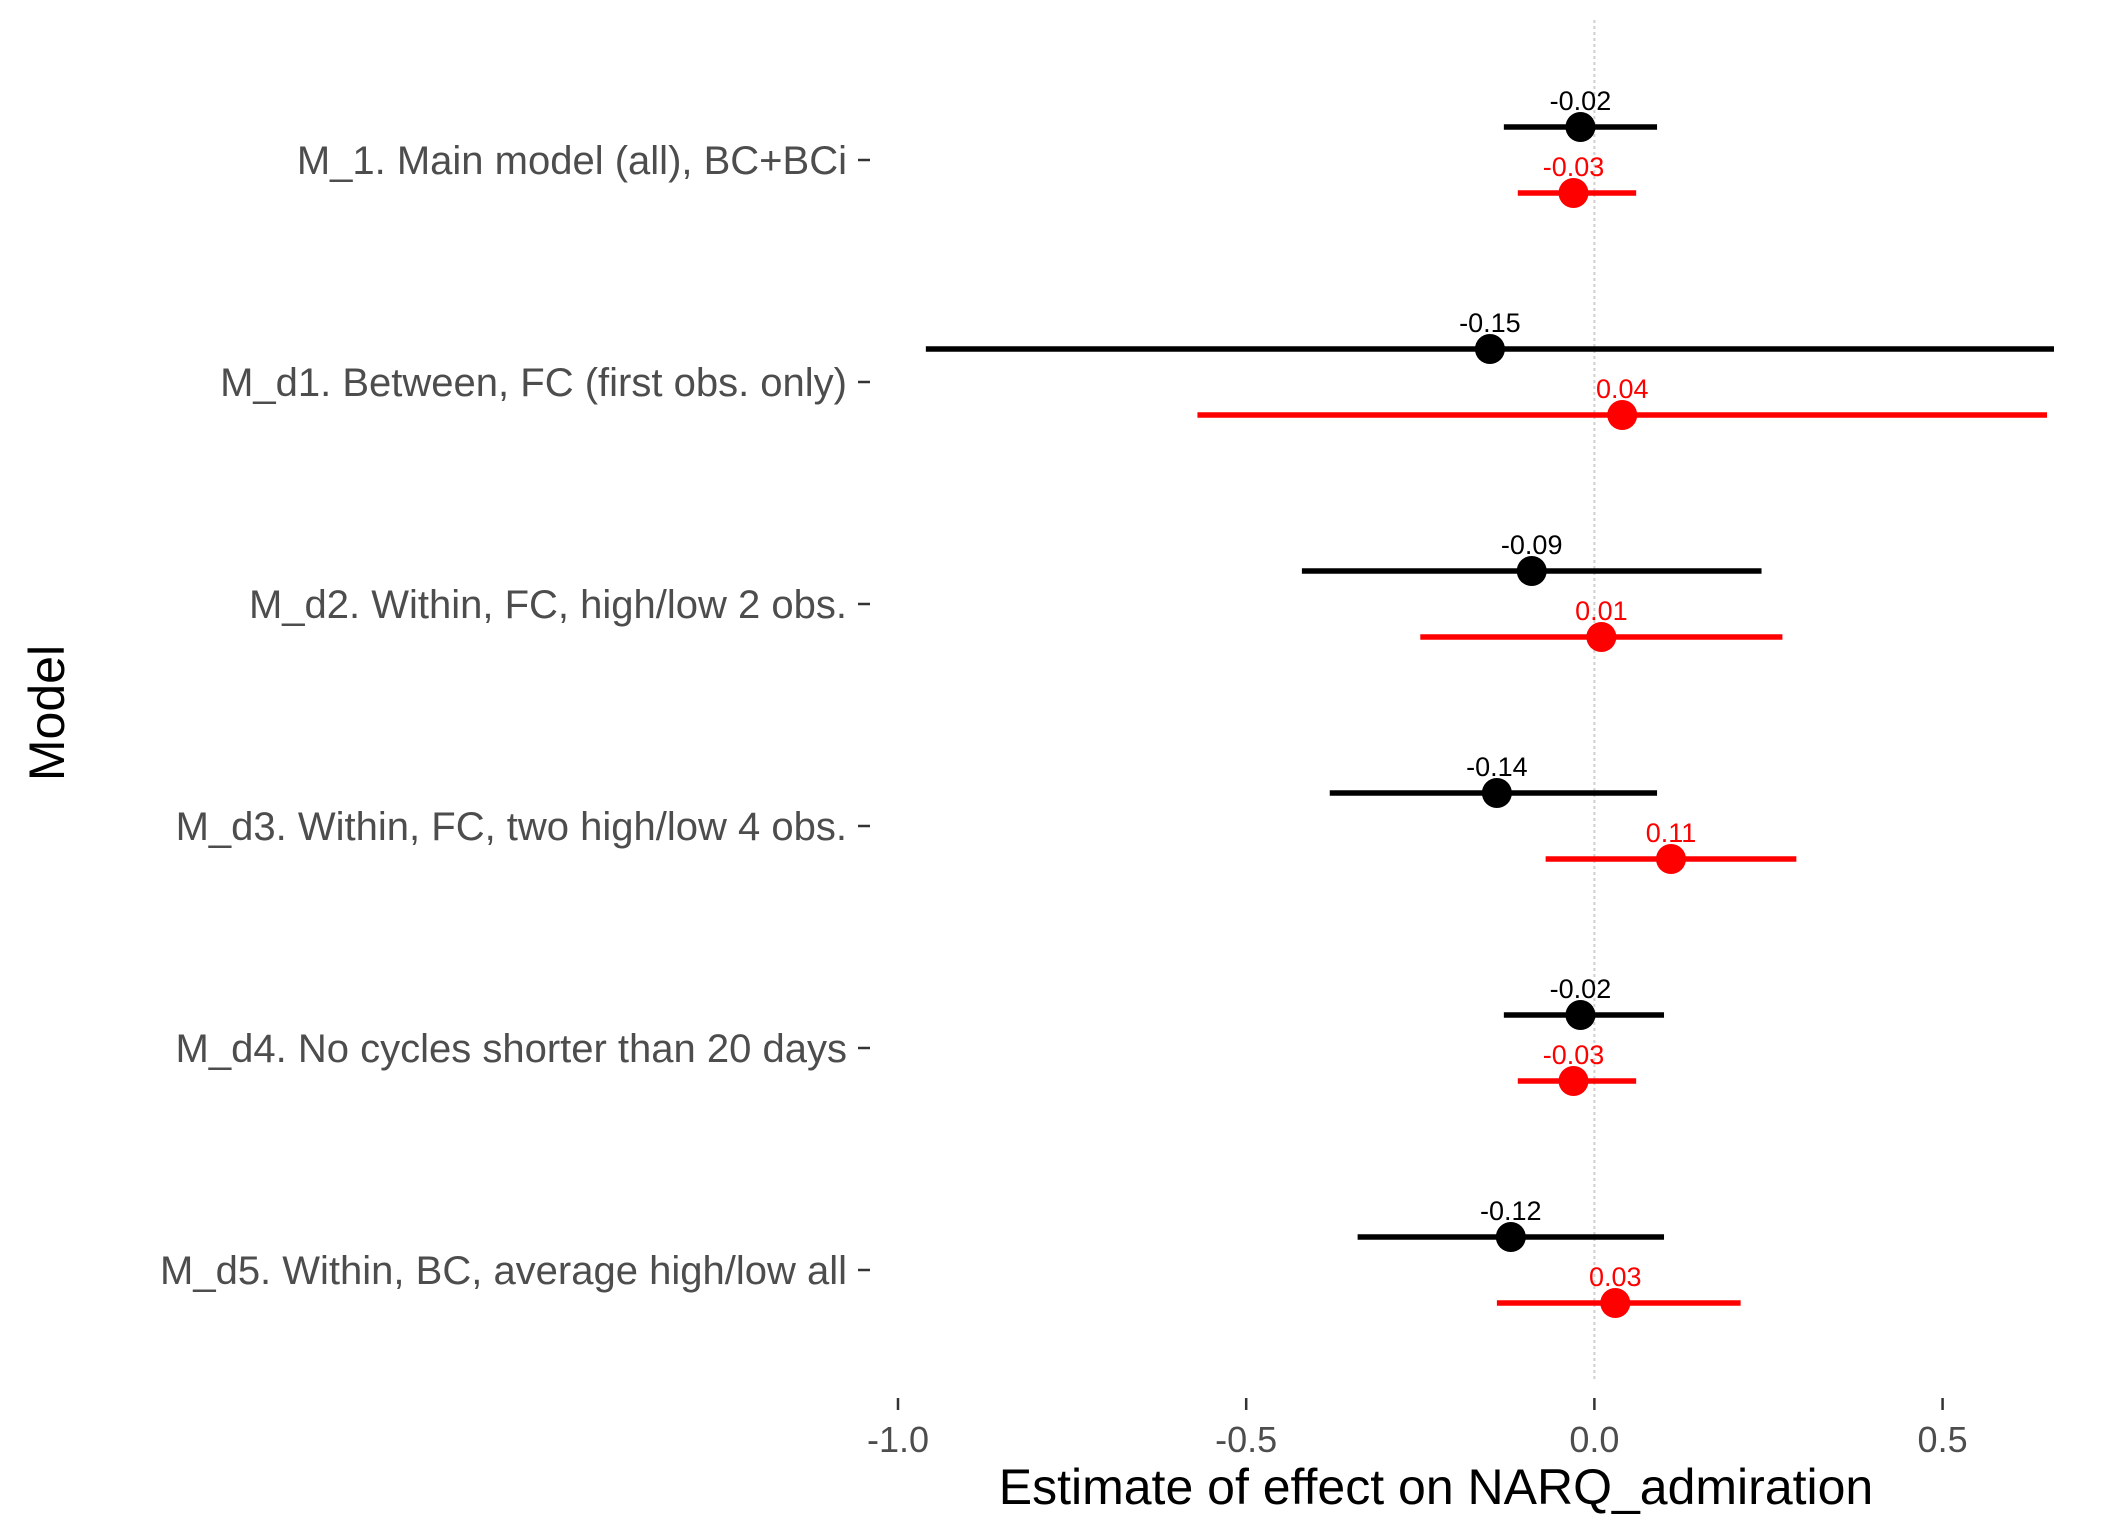 This screenshot has width=2112, height=1536. I want to click on estimate-value-label: -0.14, so click(1497, 767).